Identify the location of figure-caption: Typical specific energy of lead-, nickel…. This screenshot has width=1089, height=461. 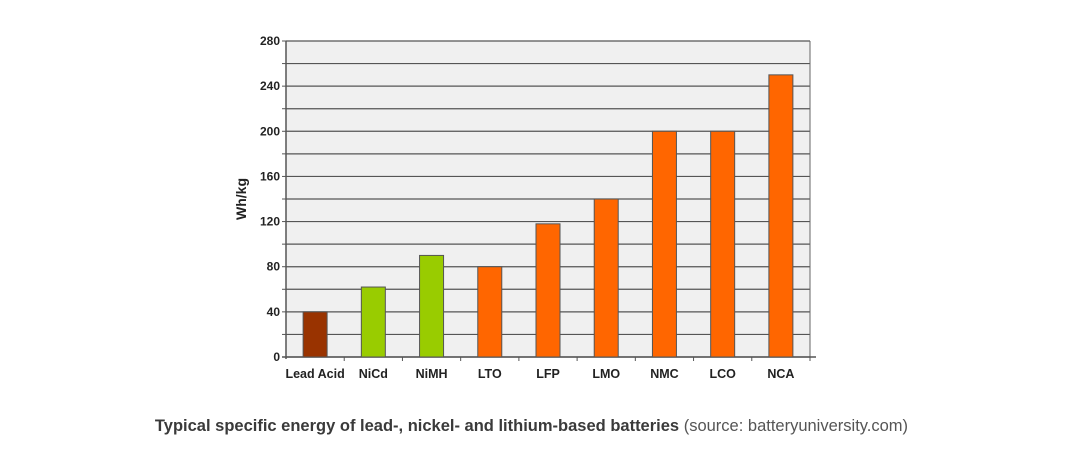
(531, 426).